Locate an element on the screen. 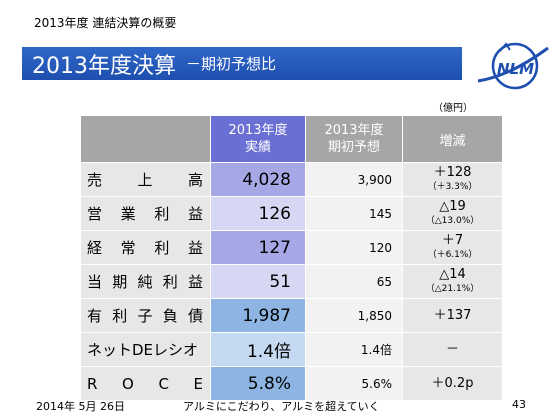 Image resolution: width=560 pixels, height=420 pixels. unit-label: （億円） is located at coordinates (453, 108).